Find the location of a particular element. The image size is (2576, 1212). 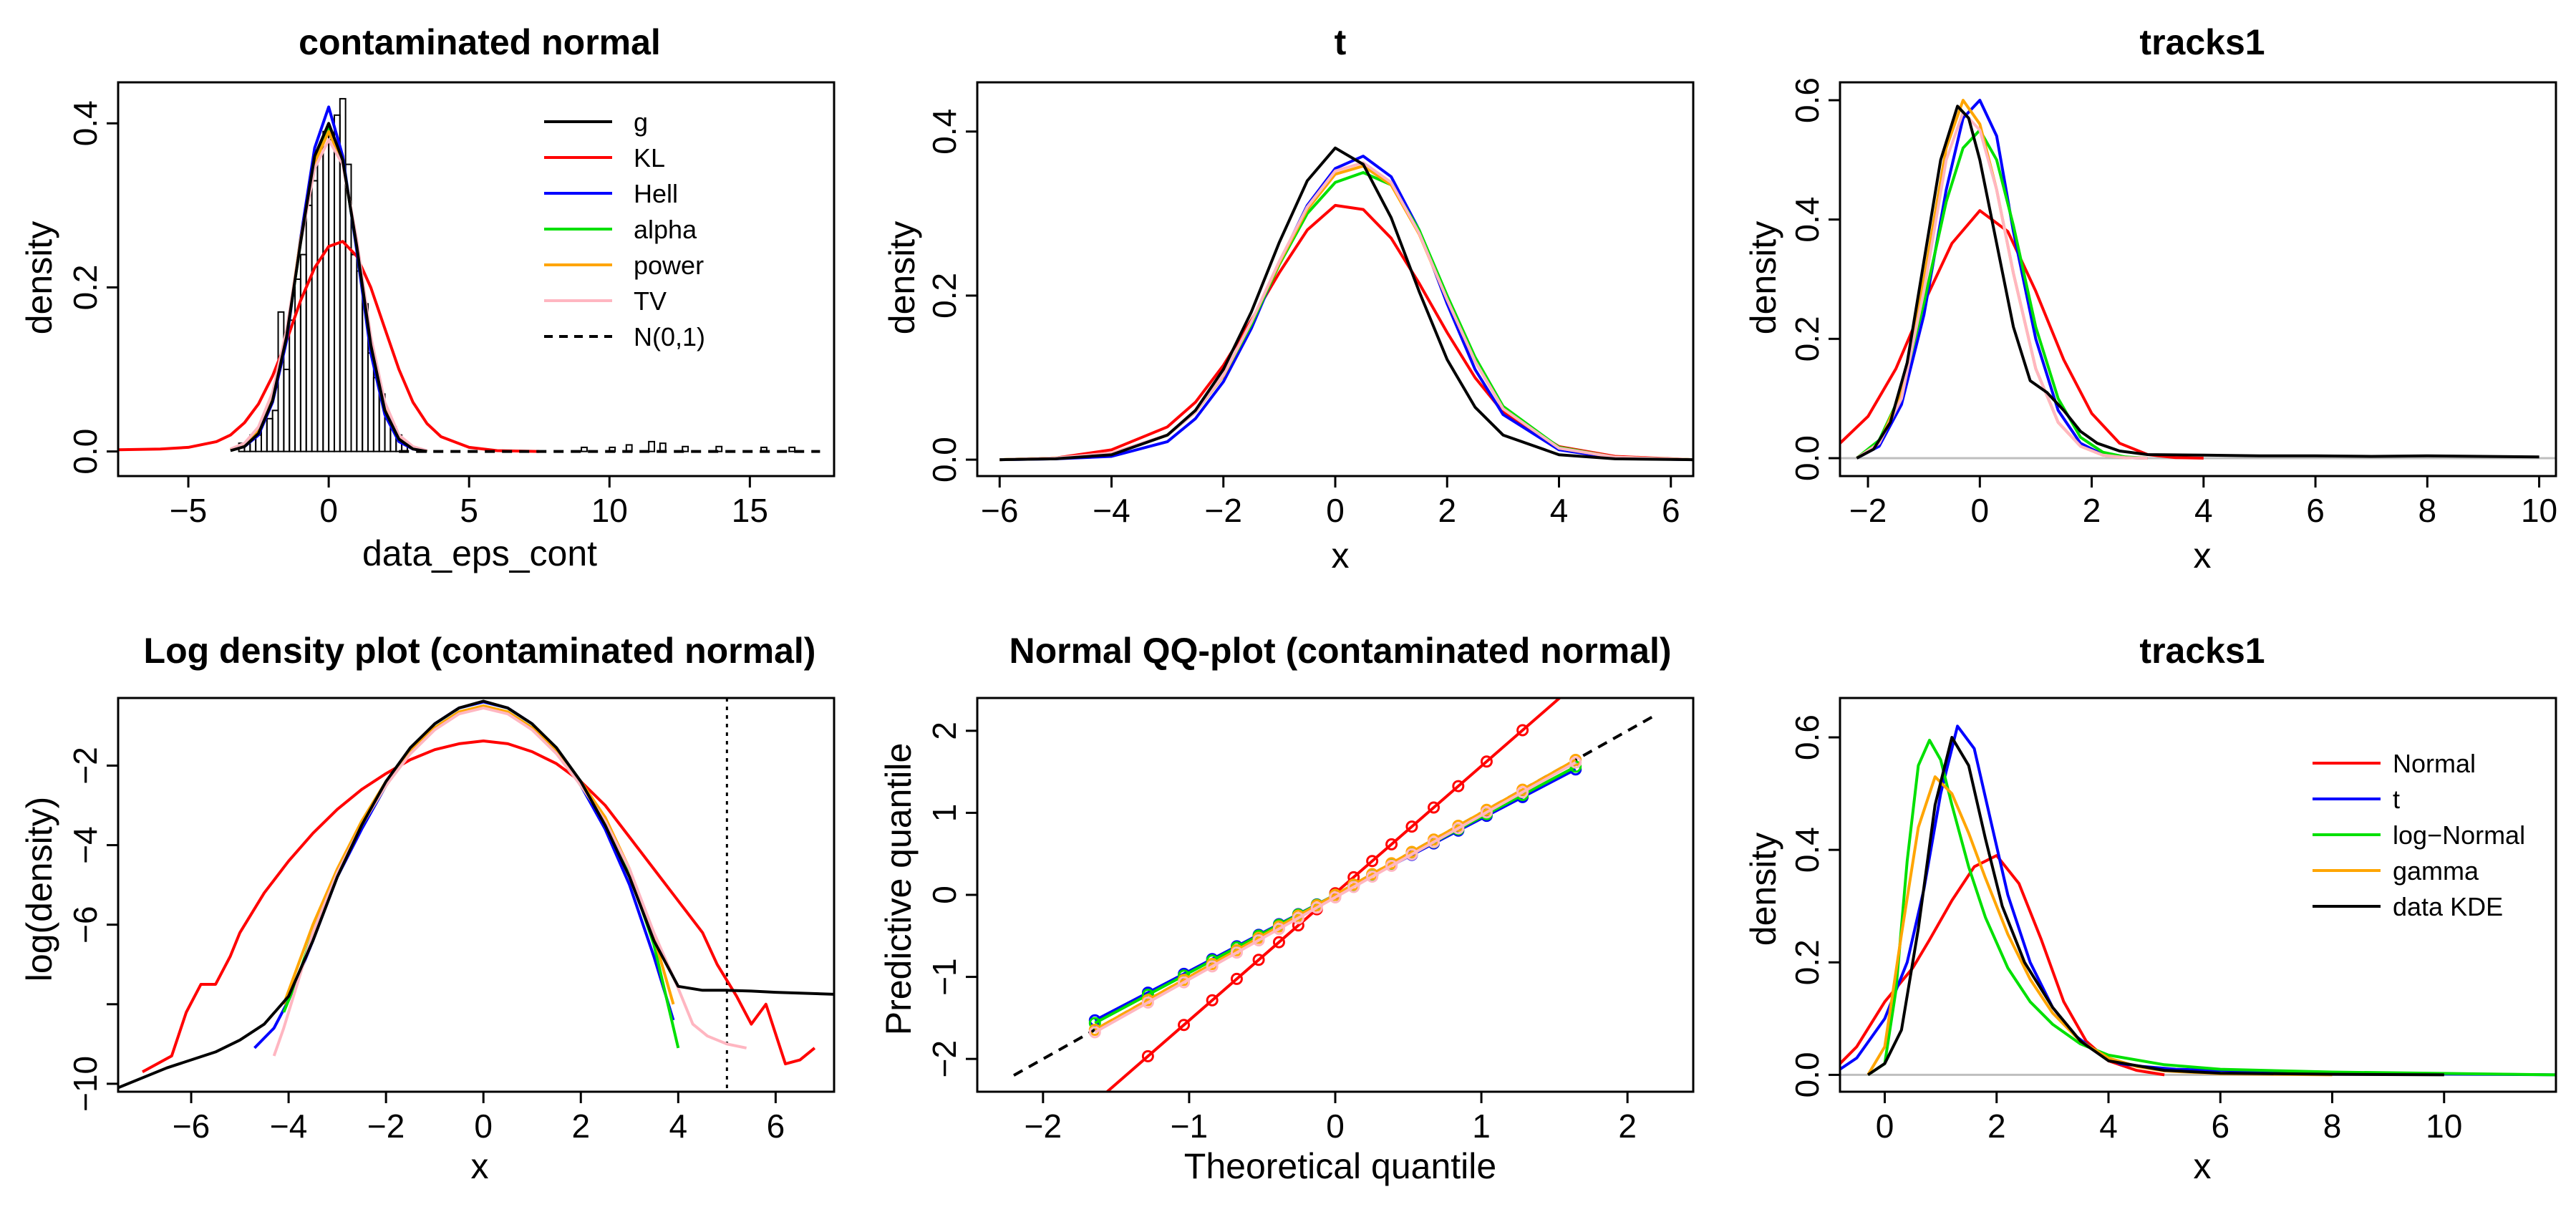

legend-label: log−Normal is located at coordinates (2459, 835).